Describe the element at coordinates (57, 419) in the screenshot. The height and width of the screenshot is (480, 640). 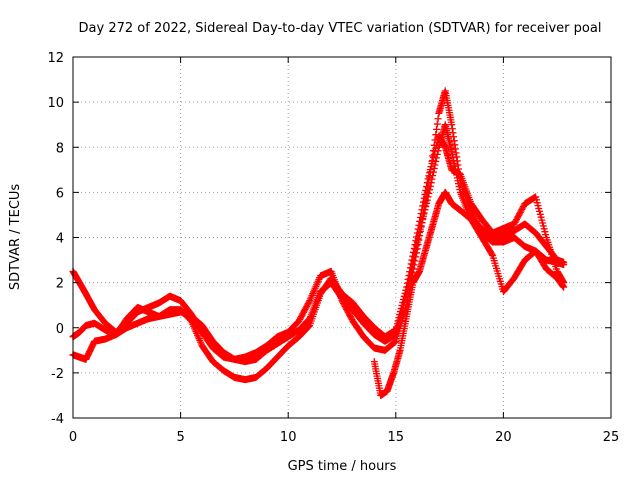
I see `y-tick-label: -4` at that location.